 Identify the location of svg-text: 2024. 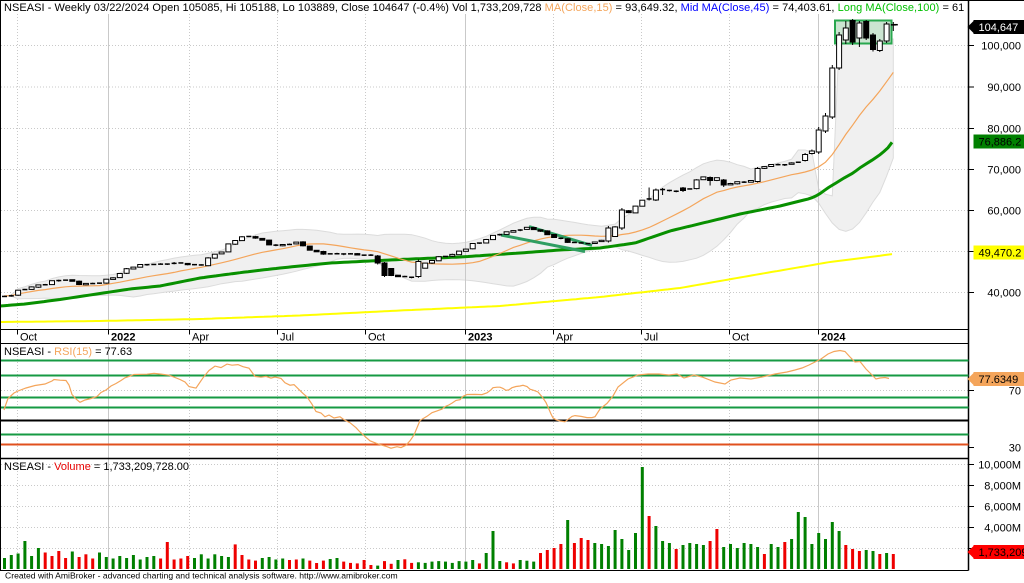
(833, 338).